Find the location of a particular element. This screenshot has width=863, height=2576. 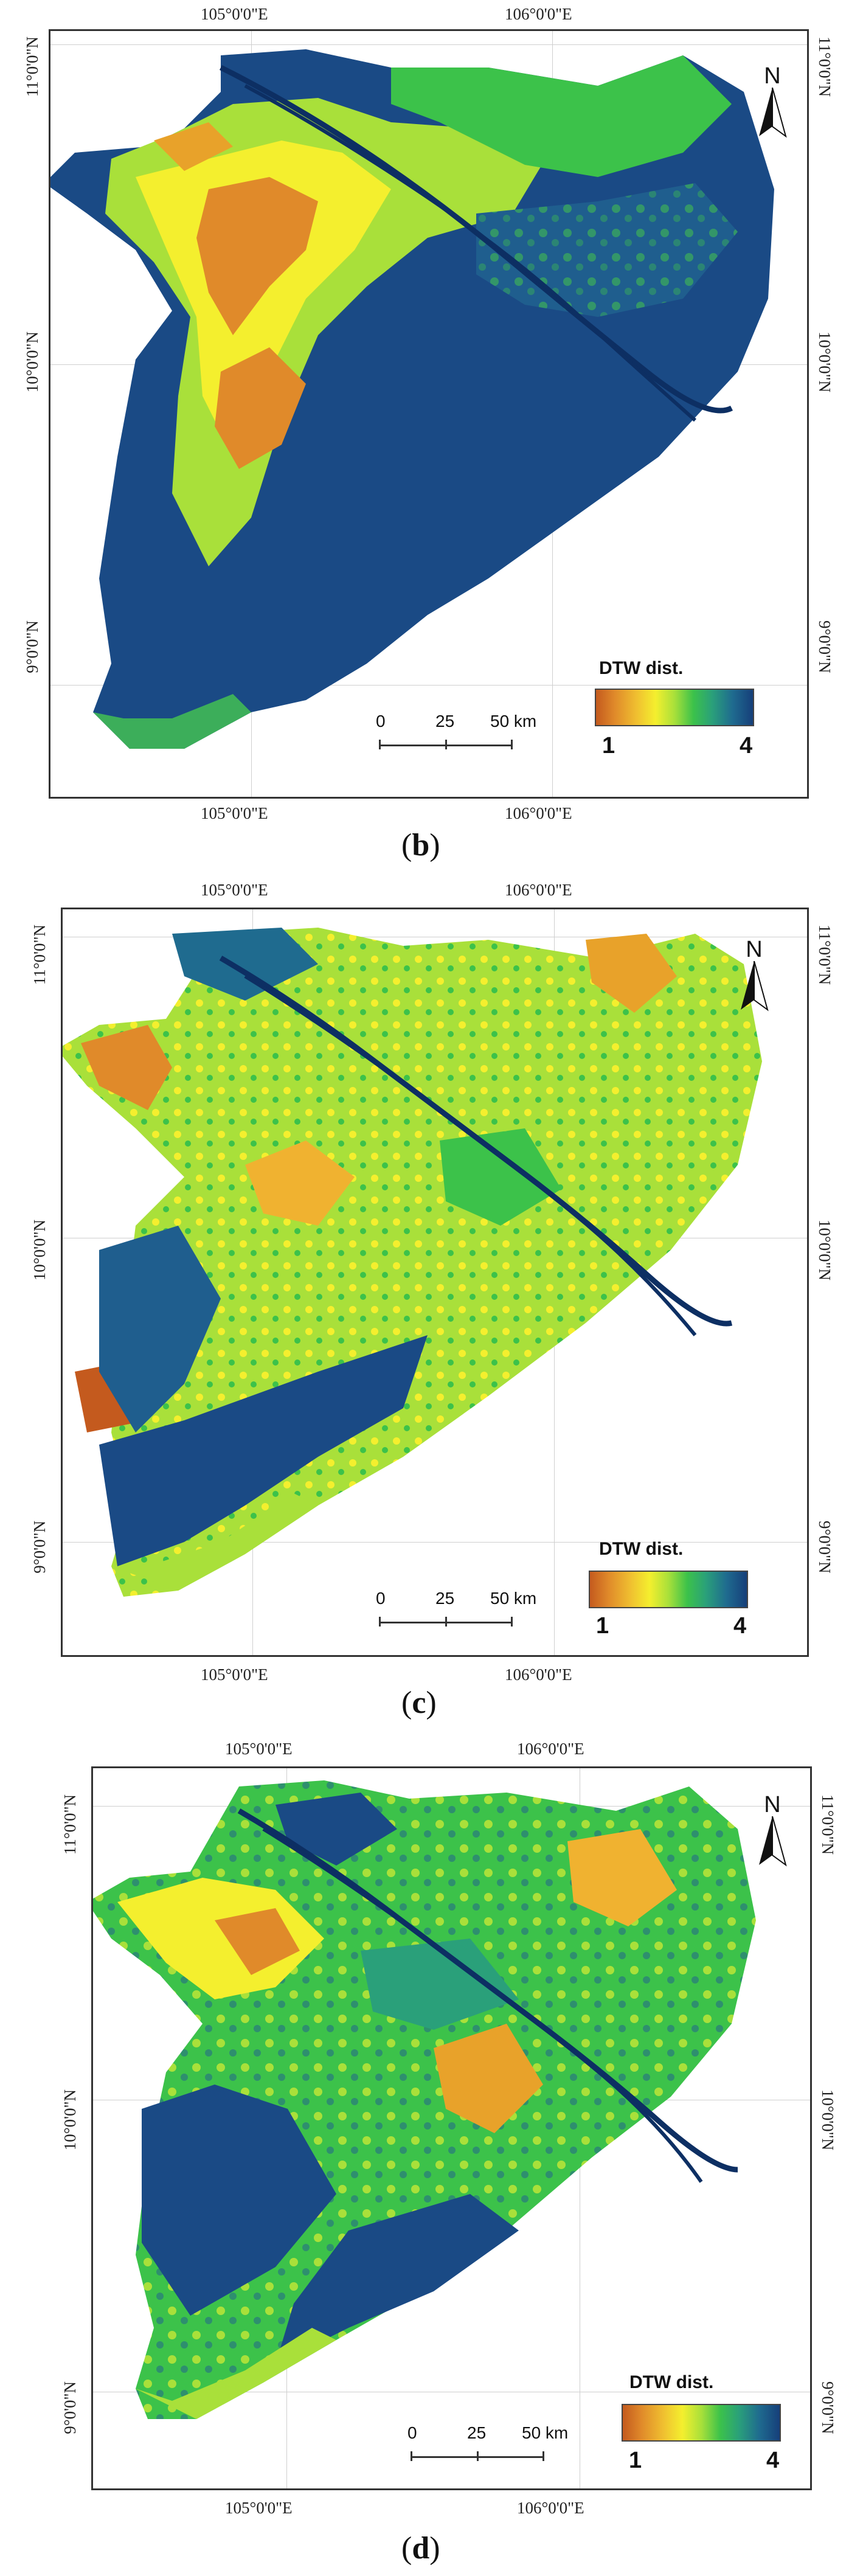

river is located at coordinates (471, 1155).